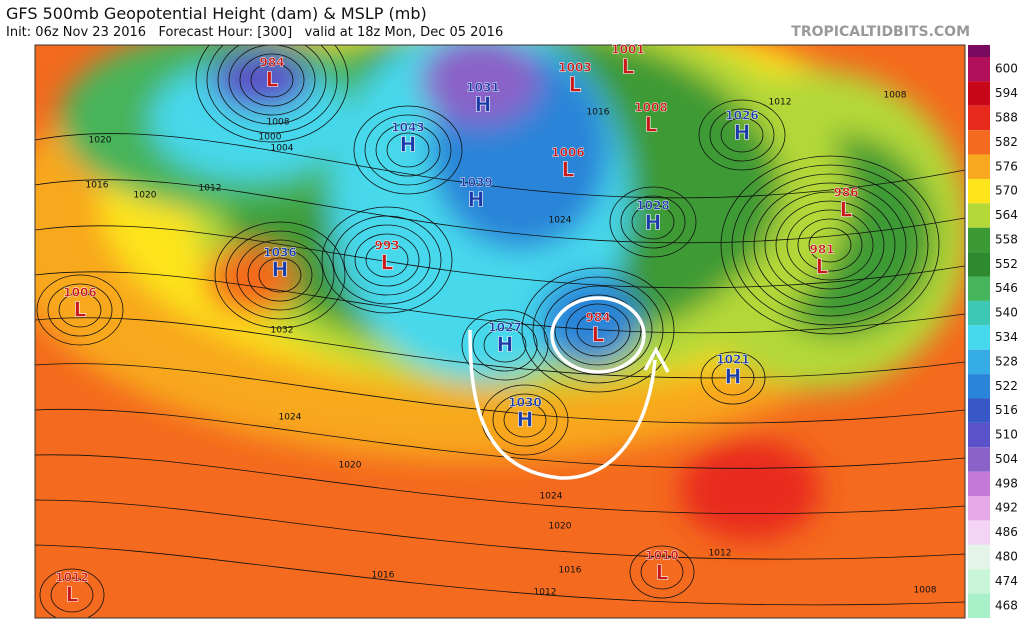  Describe the element at coordinates (650, 108) in the screenshot. I see `pressure-value: 1008` at that location.